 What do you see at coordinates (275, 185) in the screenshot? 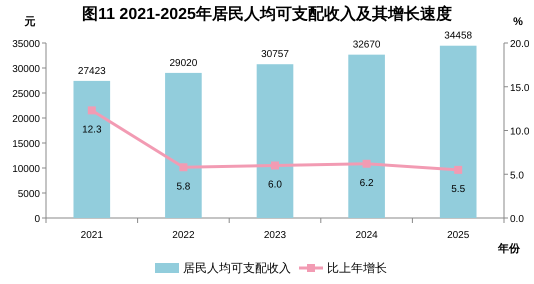
I see `data-label: 6.0` at bounding box center [275, 185].